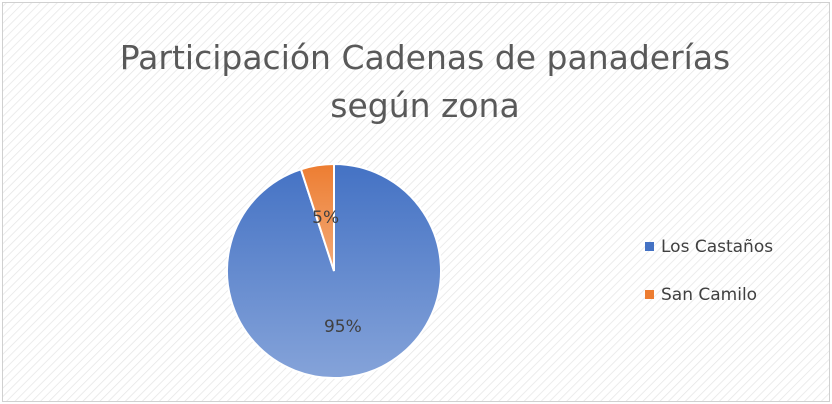  Describe the element at coordinates (709, 295) in the screenshot. I see `legend-label: San Camilo` at that location.